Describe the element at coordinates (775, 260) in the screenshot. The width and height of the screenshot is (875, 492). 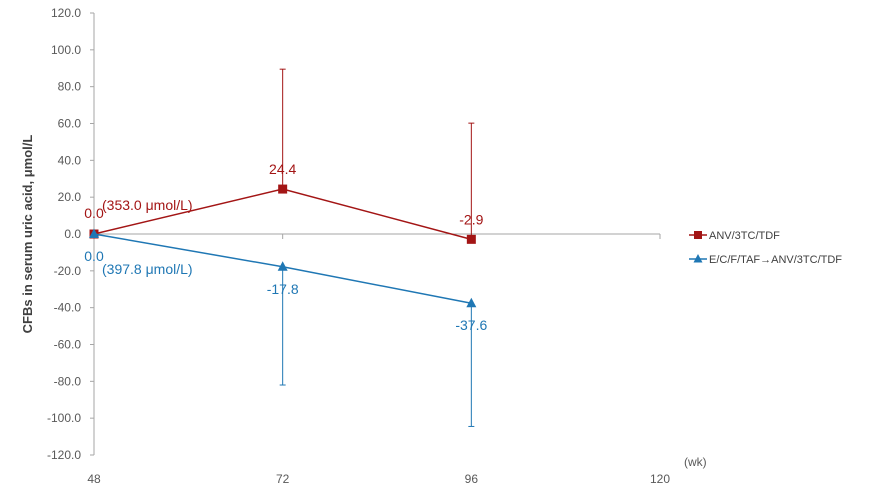
I see `legend-label: E/C/F/TAF→ANV/3TC/TDF` at that location.